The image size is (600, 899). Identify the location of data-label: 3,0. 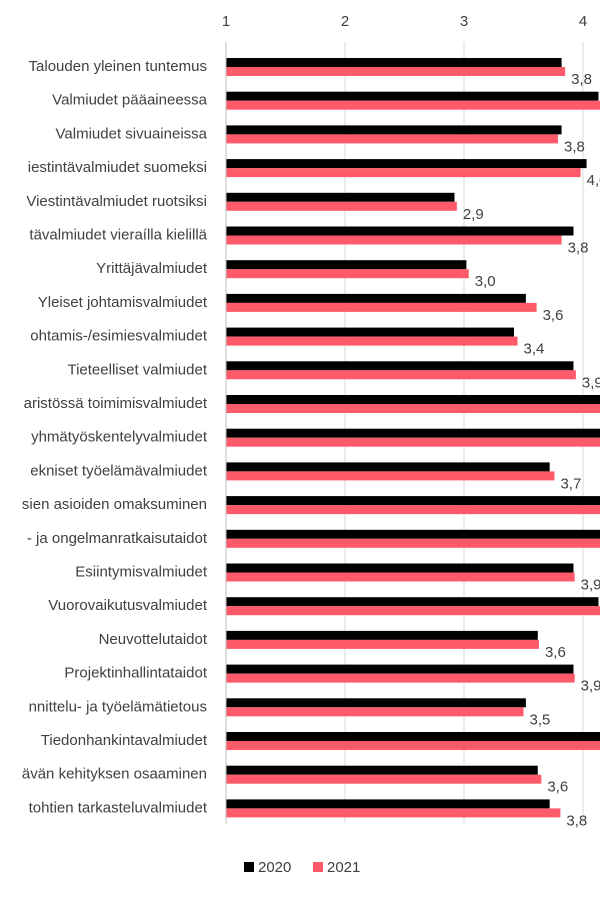
(485, 281).